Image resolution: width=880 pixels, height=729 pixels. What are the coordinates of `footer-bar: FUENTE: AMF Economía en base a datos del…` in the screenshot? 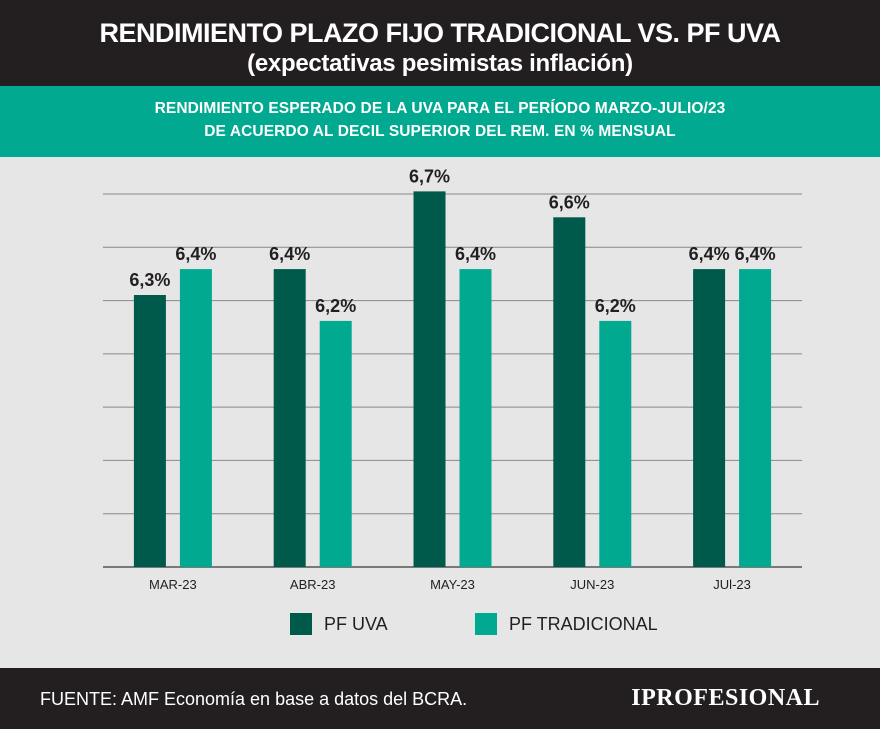 It's located at (440, 698).